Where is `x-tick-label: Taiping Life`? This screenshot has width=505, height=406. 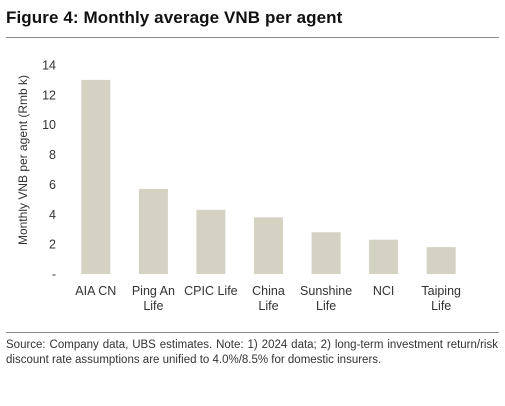
x-tick-label: Taiping Life is located at coordinates (441, 298).